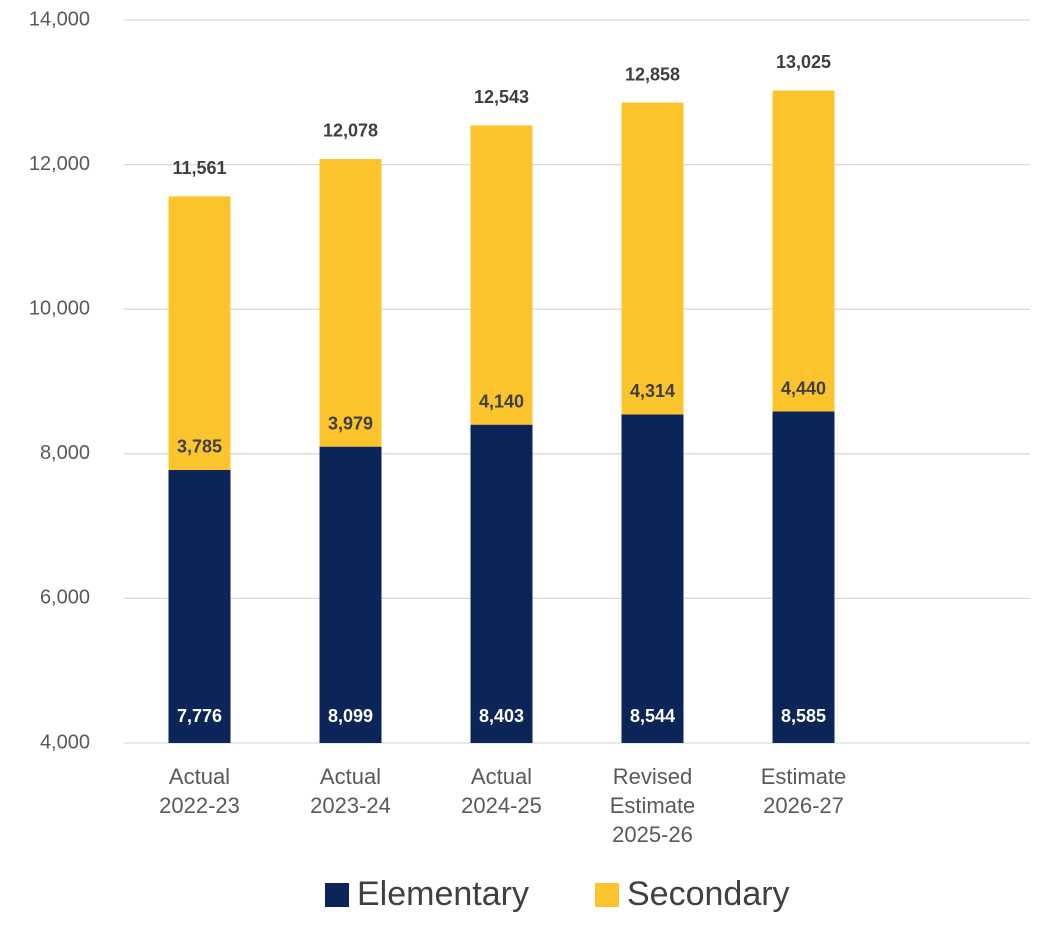 This screenshot has width=1039, height=926. I want to click on total-label: 12,078, so click(350, 131).